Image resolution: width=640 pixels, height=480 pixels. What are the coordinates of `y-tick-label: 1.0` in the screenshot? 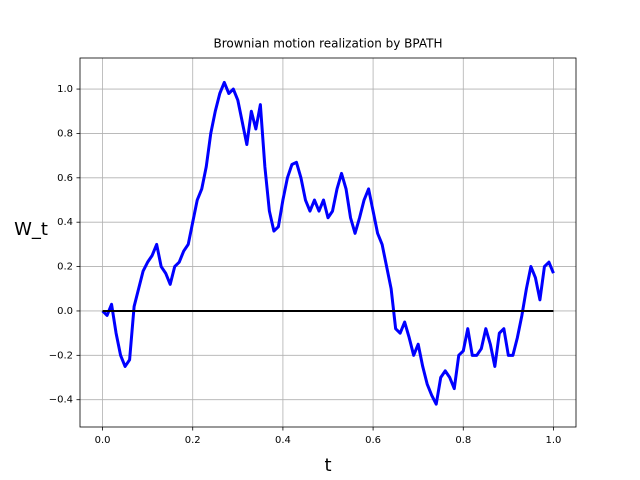 It's located at (65, 89).